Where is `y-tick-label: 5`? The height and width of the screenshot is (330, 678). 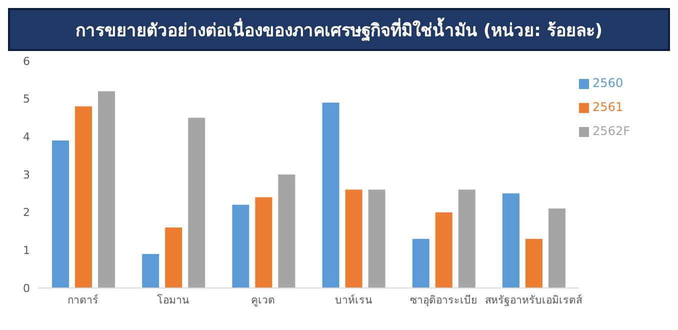
y-tick-label: 5 is located at coordinates (26, 99).